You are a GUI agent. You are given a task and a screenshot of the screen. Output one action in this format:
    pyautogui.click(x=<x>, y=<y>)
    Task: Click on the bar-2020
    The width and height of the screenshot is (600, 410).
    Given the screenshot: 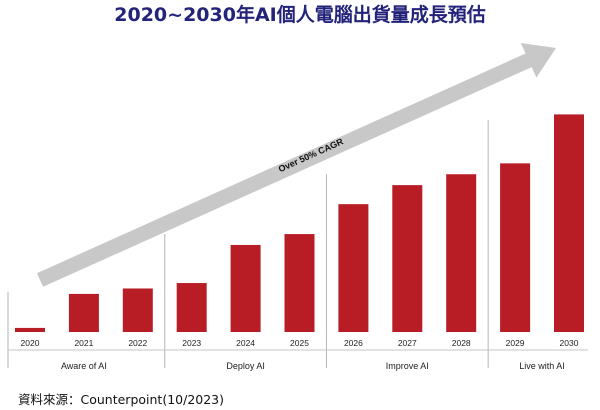 What is the action you would take?
    pyautogui.click(x=30, y=329)
    